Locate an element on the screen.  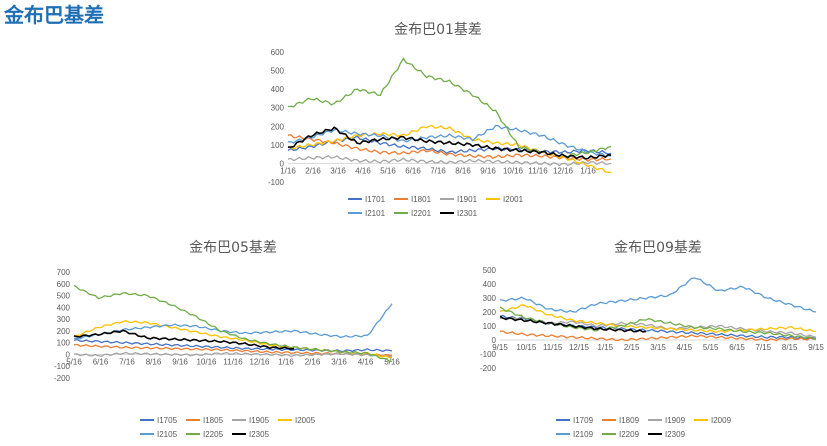
x-tick-label: 3/15 is located at coordinates (658, 347).